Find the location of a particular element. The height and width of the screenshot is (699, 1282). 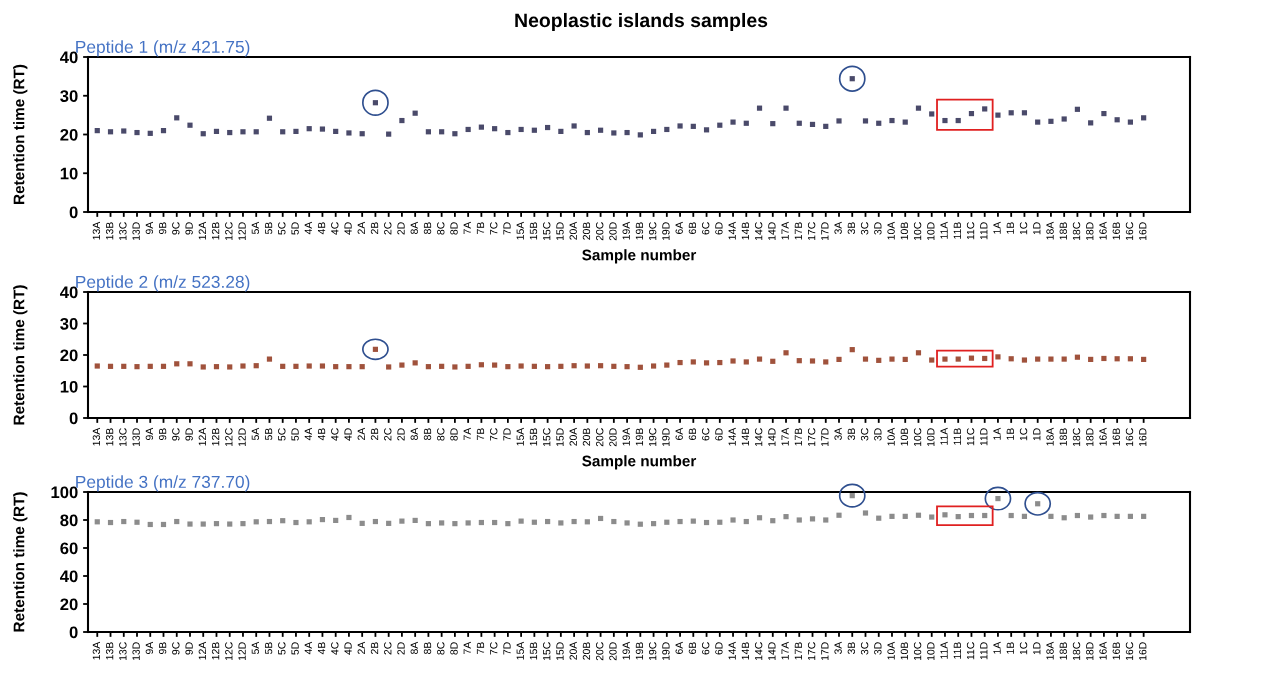

x-tick-label: 11D is located at coordinates (984, 437).